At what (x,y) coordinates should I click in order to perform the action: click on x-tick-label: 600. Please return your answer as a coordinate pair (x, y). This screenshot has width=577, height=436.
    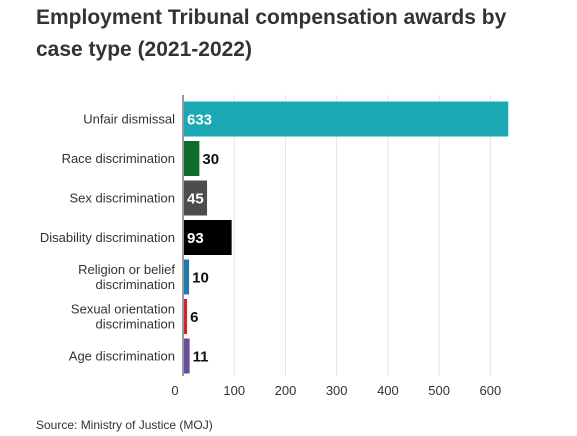
    Looking at the image, I should click on (491, 390).